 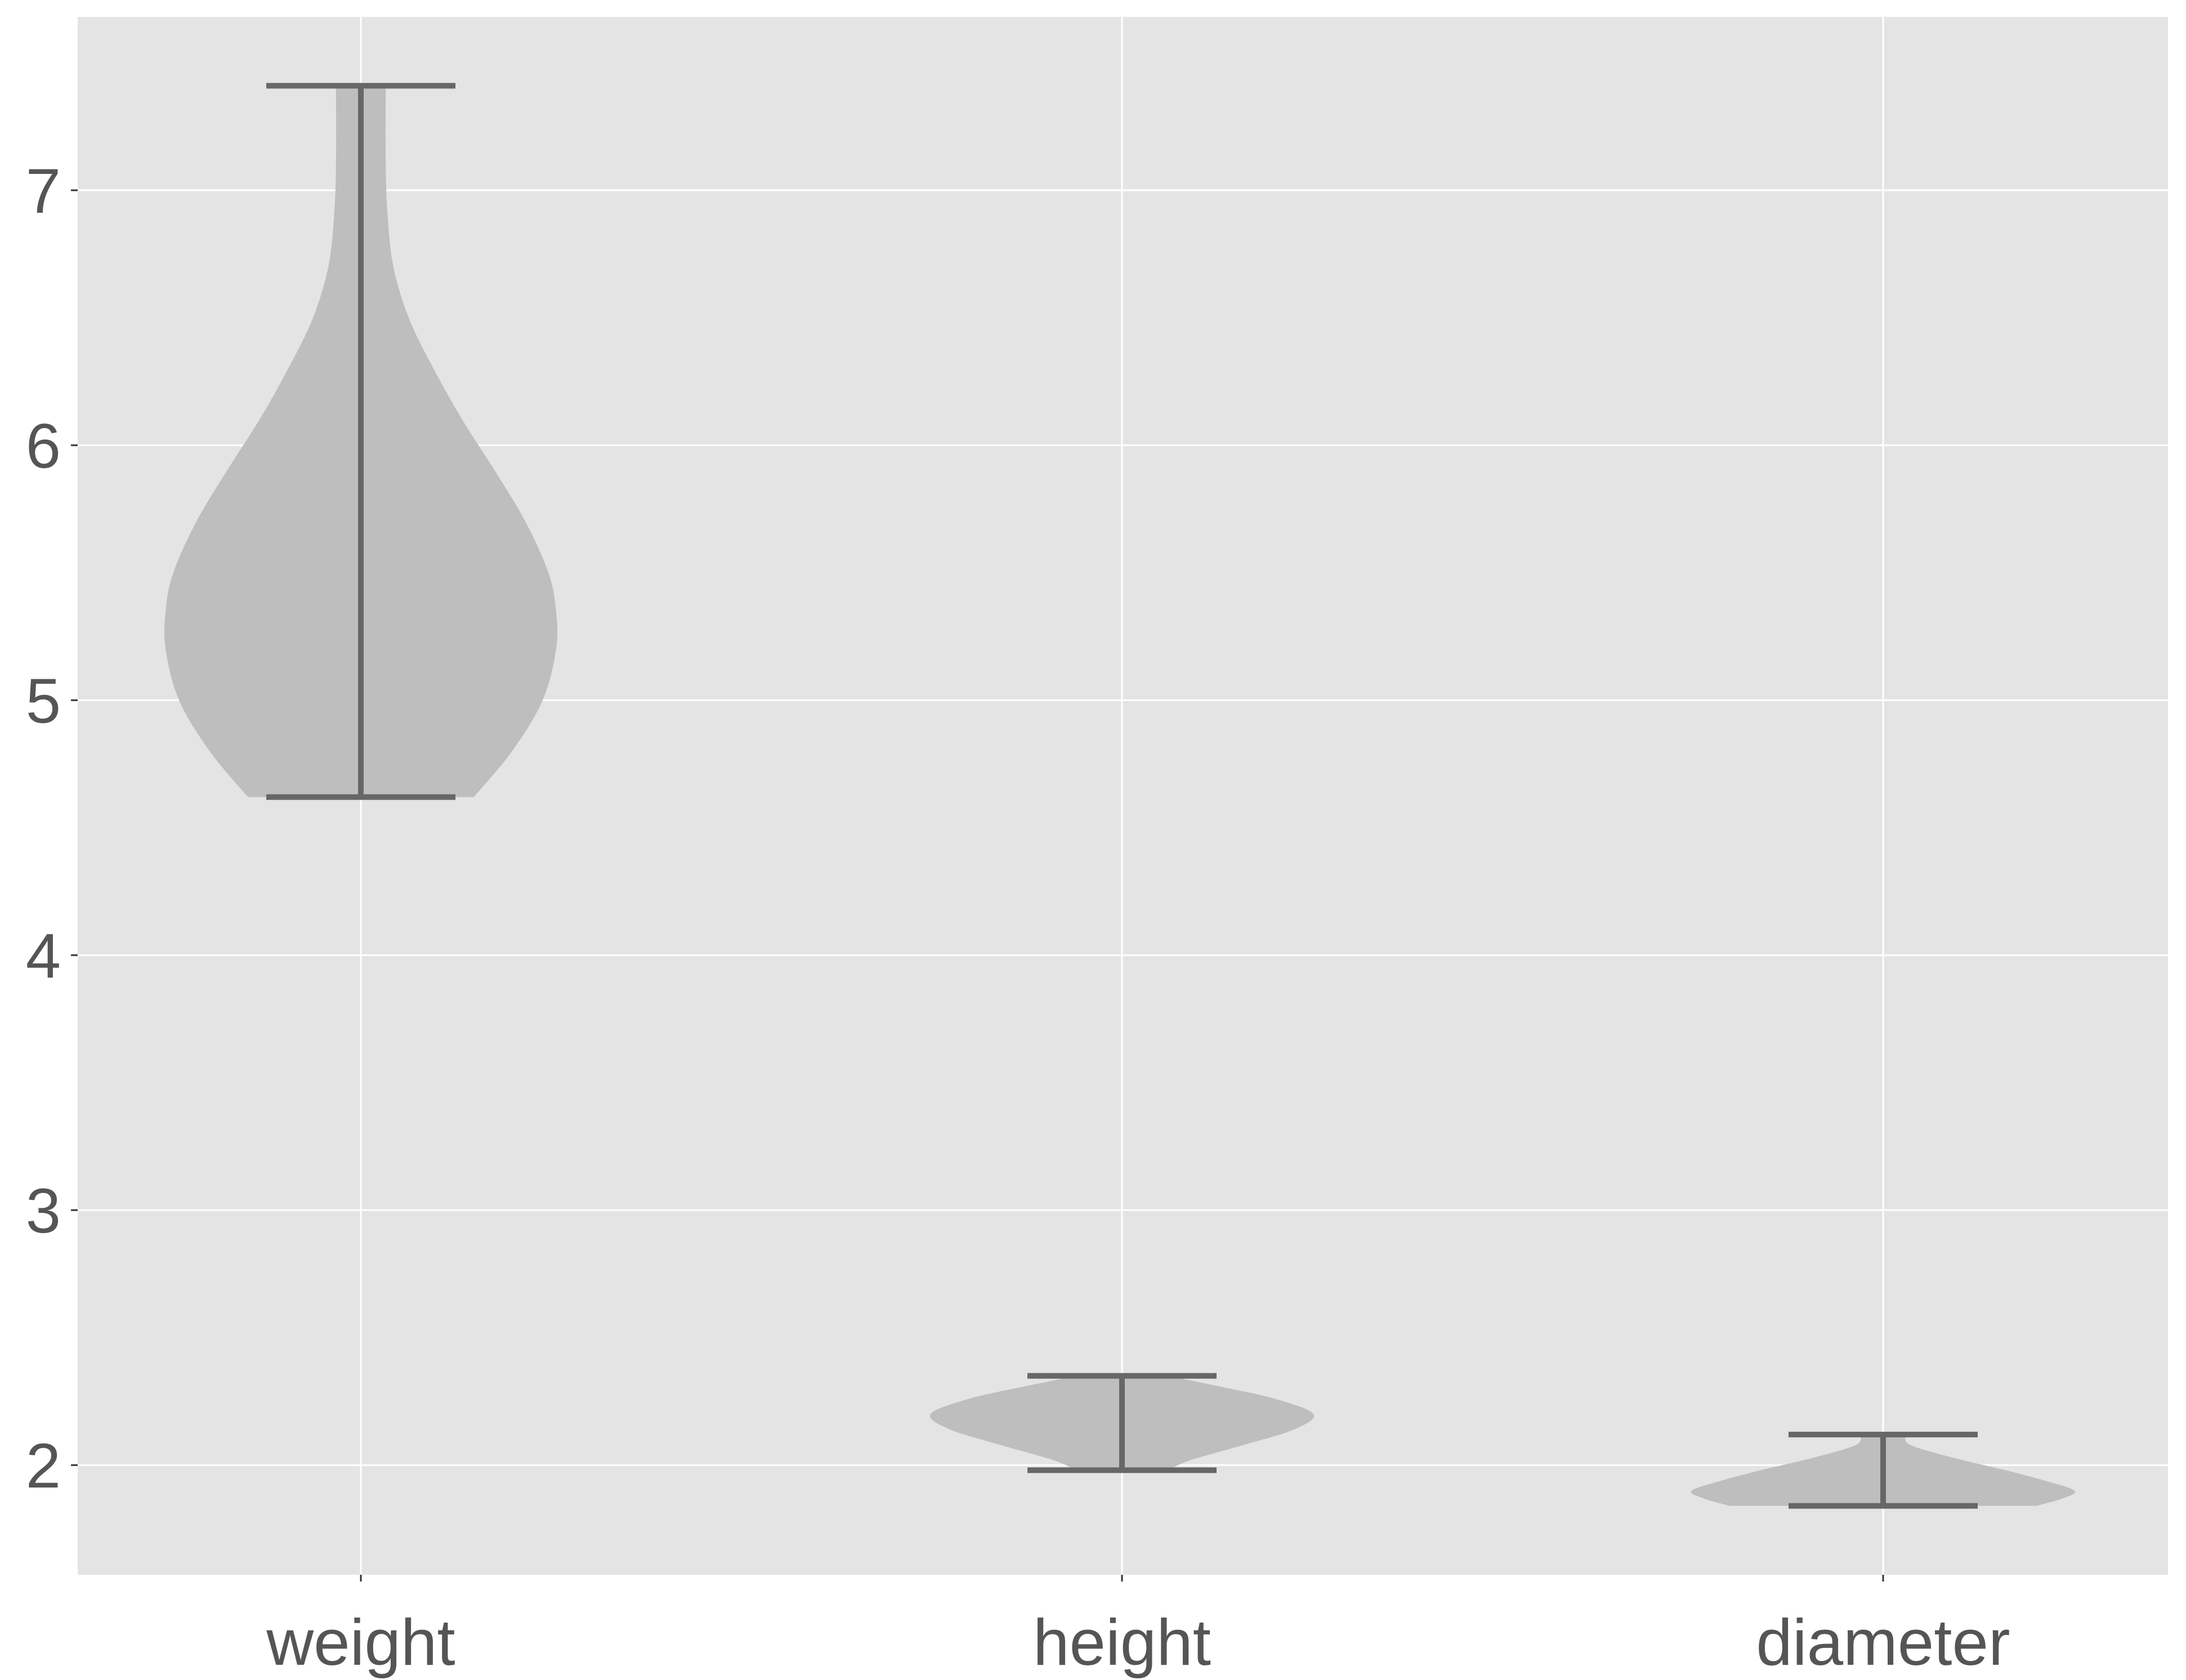 What do you see at coordinates (1883, 1642) in the screenshot?
I see `x-tick-label-diameter: diameter` at bounding box center [1883, 1642].